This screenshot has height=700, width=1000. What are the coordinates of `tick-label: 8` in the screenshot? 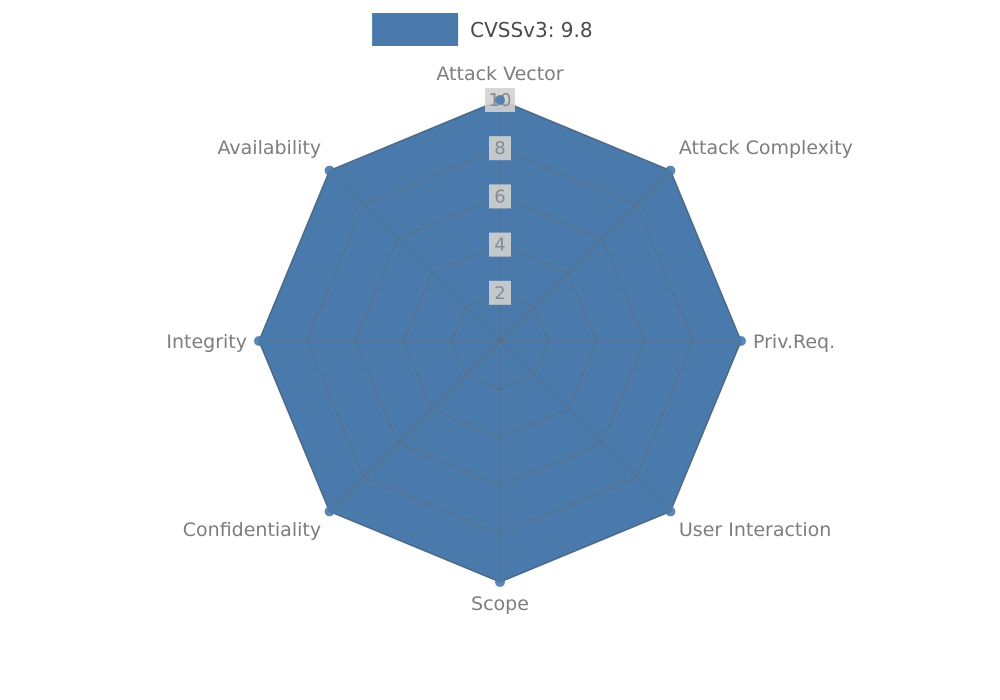 It's located at (499, 148).